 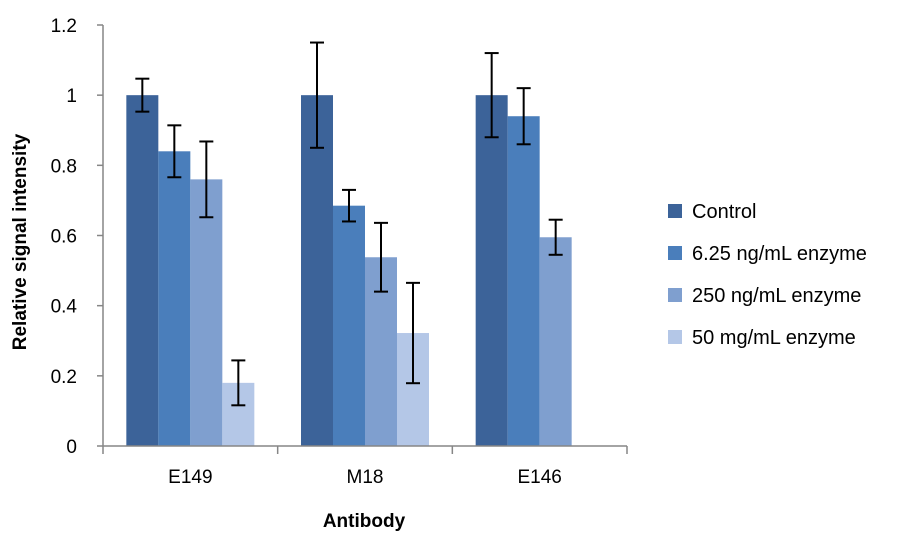 What do you see at coordinates (774, 338) in the screenshot?
I see `legend-label: 50 mg/mL enzyme` at bounding box center [774, 338].